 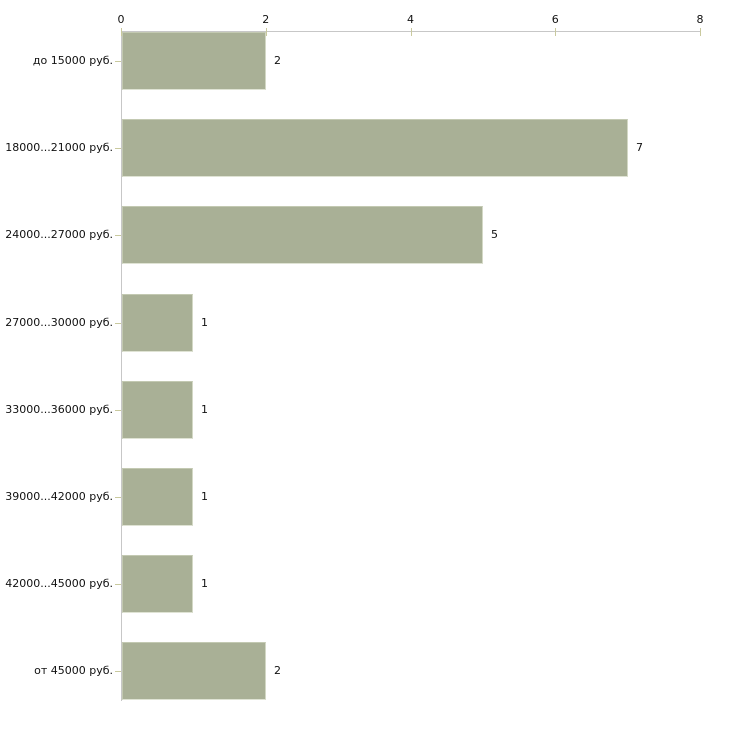 What do you see at coordinates (59, 584) in the screenshot?
I see `category-label: 42000...45000 руб.` at bounding box center [59, 584].